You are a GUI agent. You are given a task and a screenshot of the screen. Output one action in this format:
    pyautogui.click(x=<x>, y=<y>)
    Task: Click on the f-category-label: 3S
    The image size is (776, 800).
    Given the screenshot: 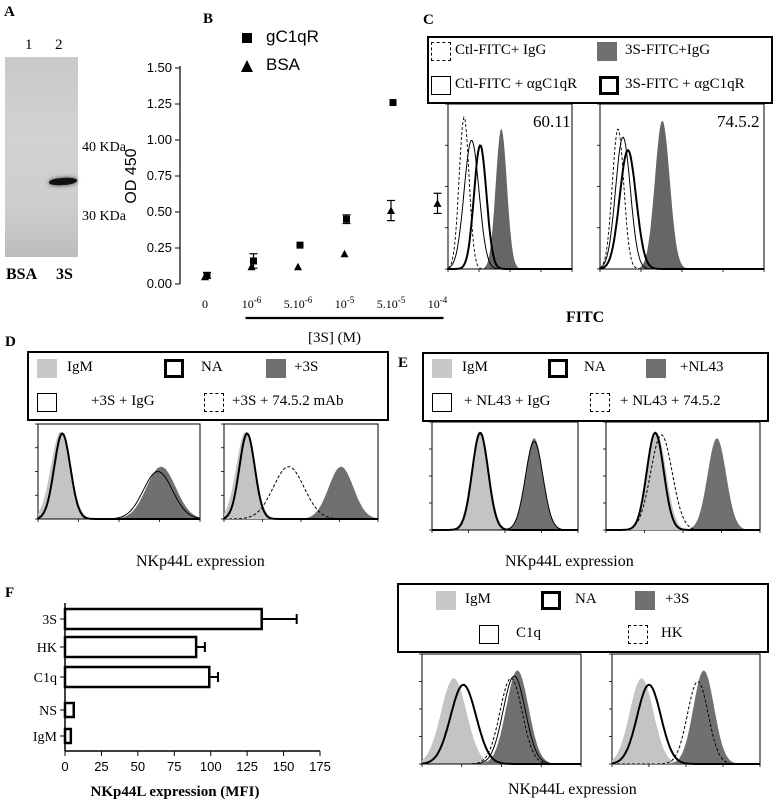 What is the action you would take?
    pyautogui.click(x=49, y=620)
    